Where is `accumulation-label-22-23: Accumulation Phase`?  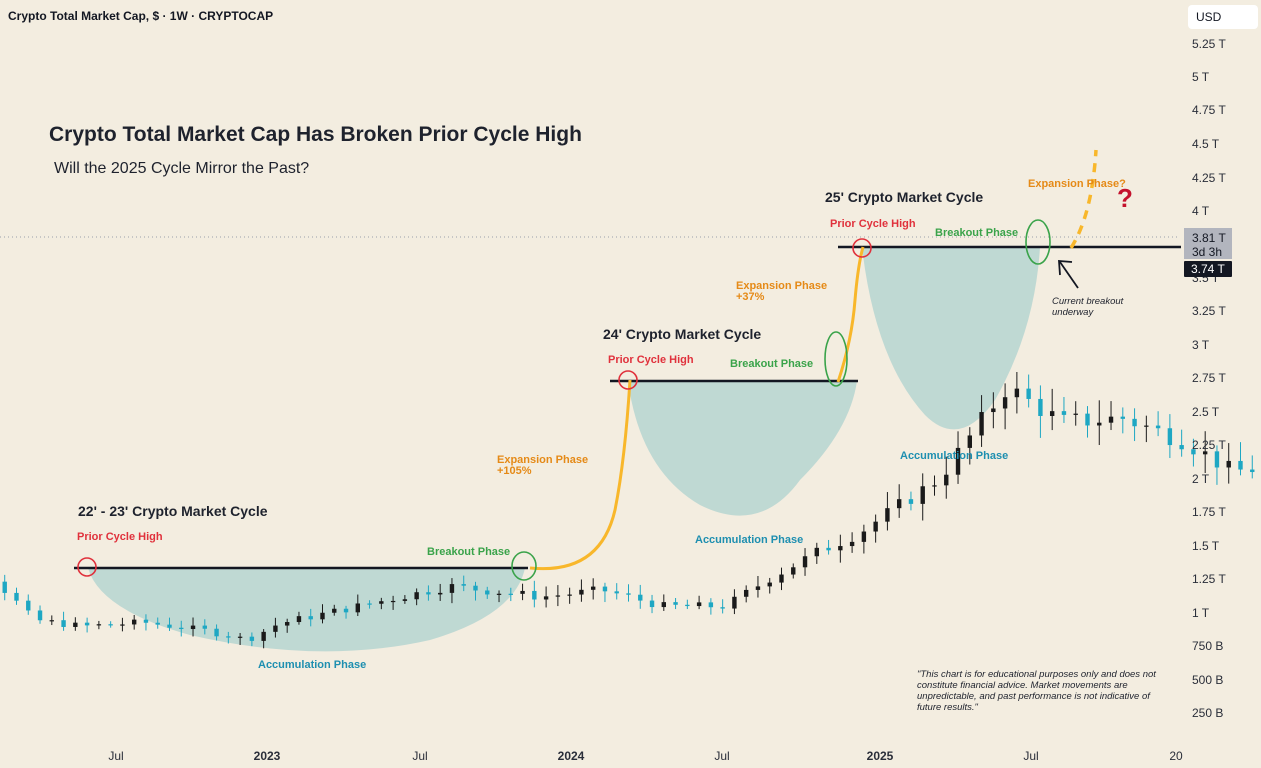 accumulation-label-22-23: Accumulation Phase is located at coordinates (312, 665).